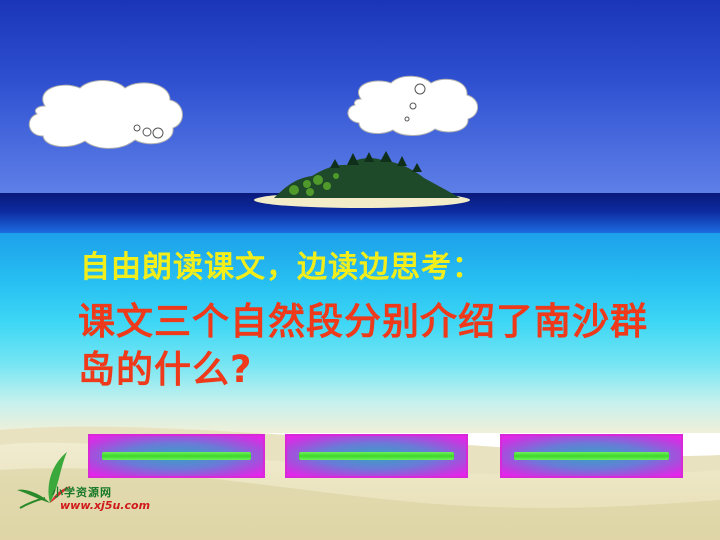 The image size is (720, 540). I want to click on logo-url: www.xj5u.com, so click(105, 505).